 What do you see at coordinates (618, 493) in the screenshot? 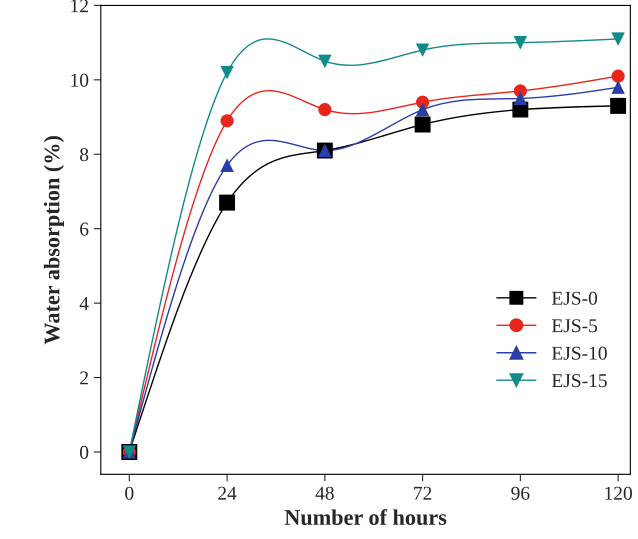
I see `x-tick-label: 120` at bounding box center [618, 493].